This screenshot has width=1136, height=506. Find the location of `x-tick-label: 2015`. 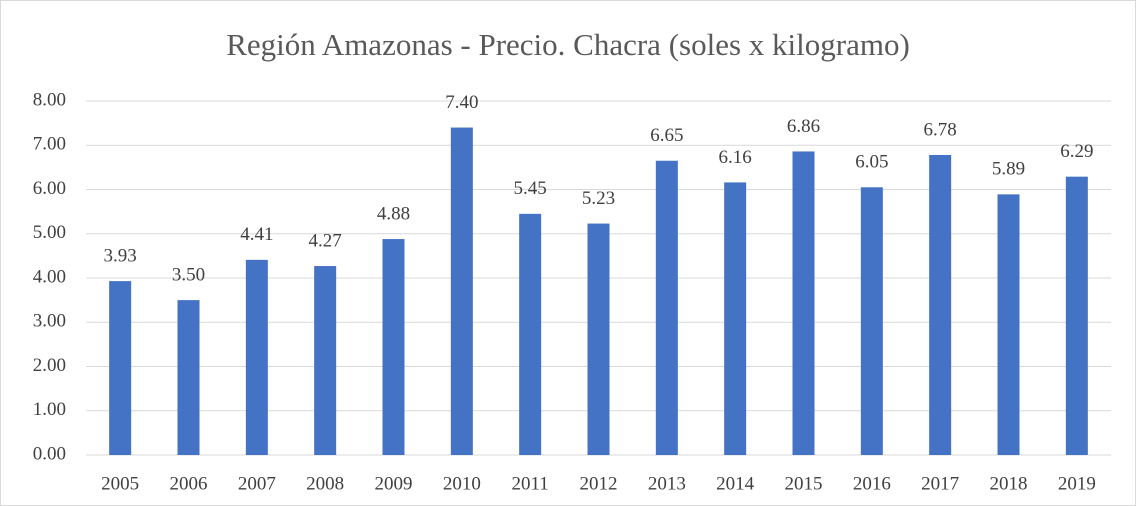

x-tick-label: 2015 is located at coordinates (804, 483).